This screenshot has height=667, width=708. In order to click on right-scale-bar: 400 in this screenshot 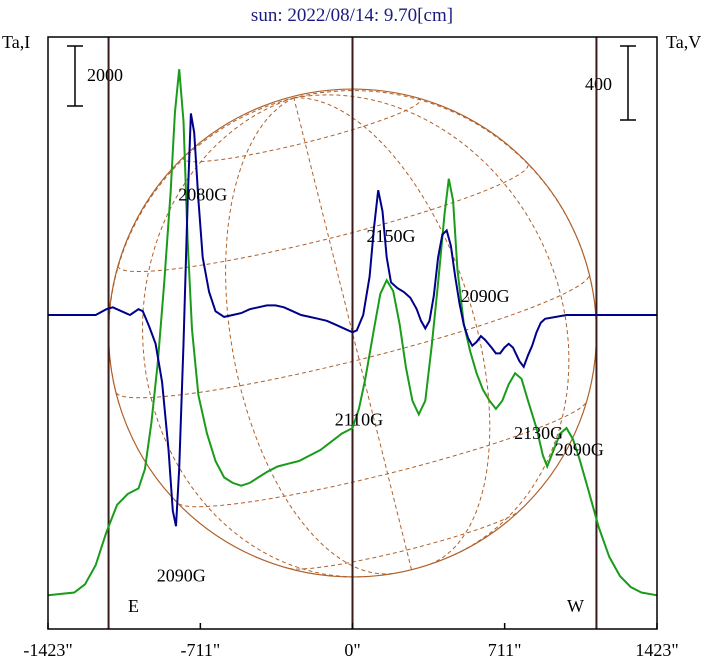, I will do `click(610, 83)`.